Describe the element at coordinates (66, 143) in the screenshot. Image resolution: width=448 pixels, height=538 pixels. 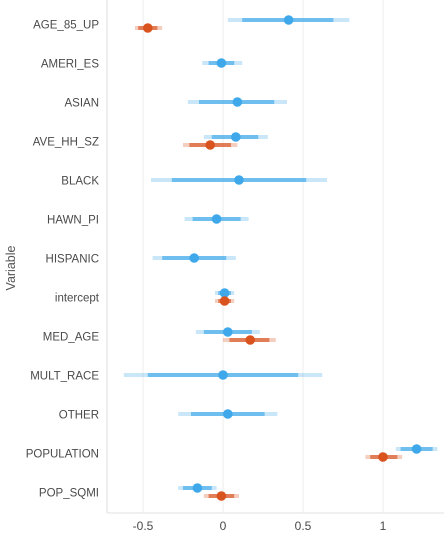
I see `category-label: AVE_HH_SZ` at that location.